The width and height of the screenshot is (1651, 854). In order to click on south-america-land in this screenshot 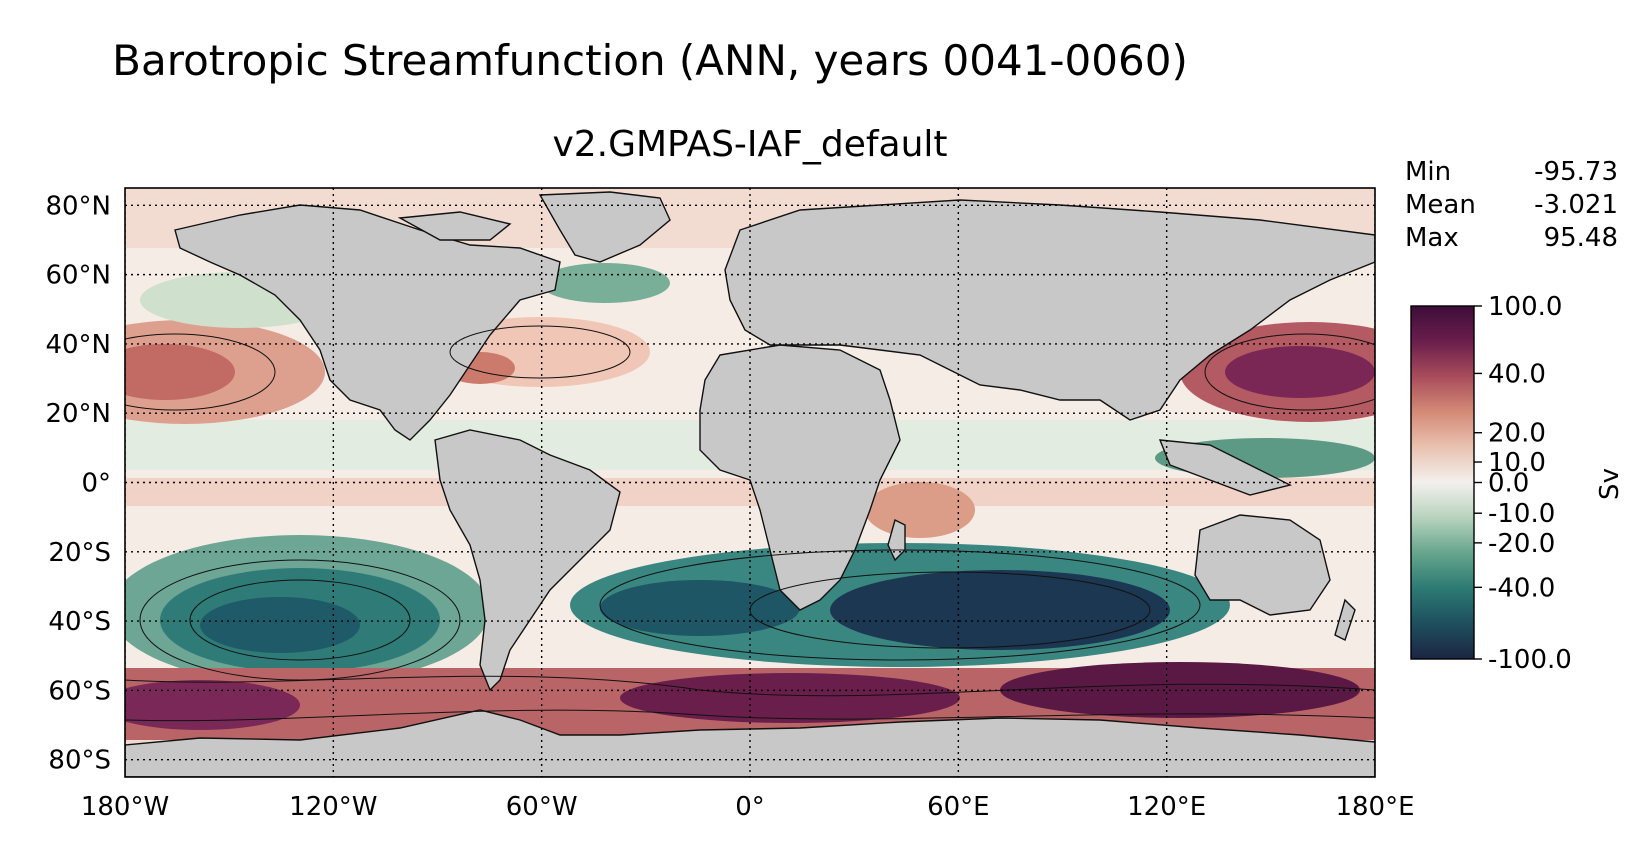, I will do `click(527, 560)`.